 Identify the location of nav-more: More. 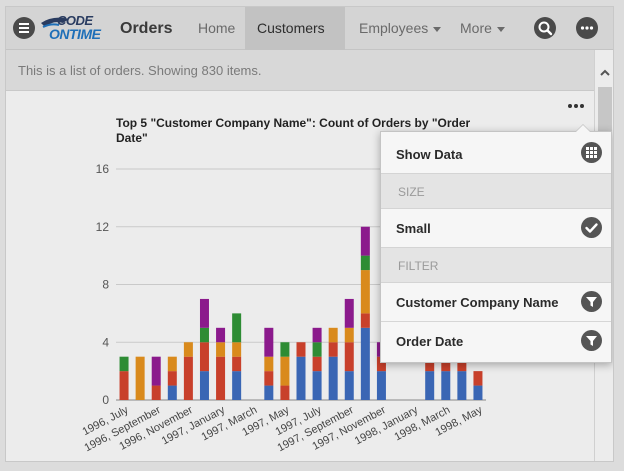
(482, 28).